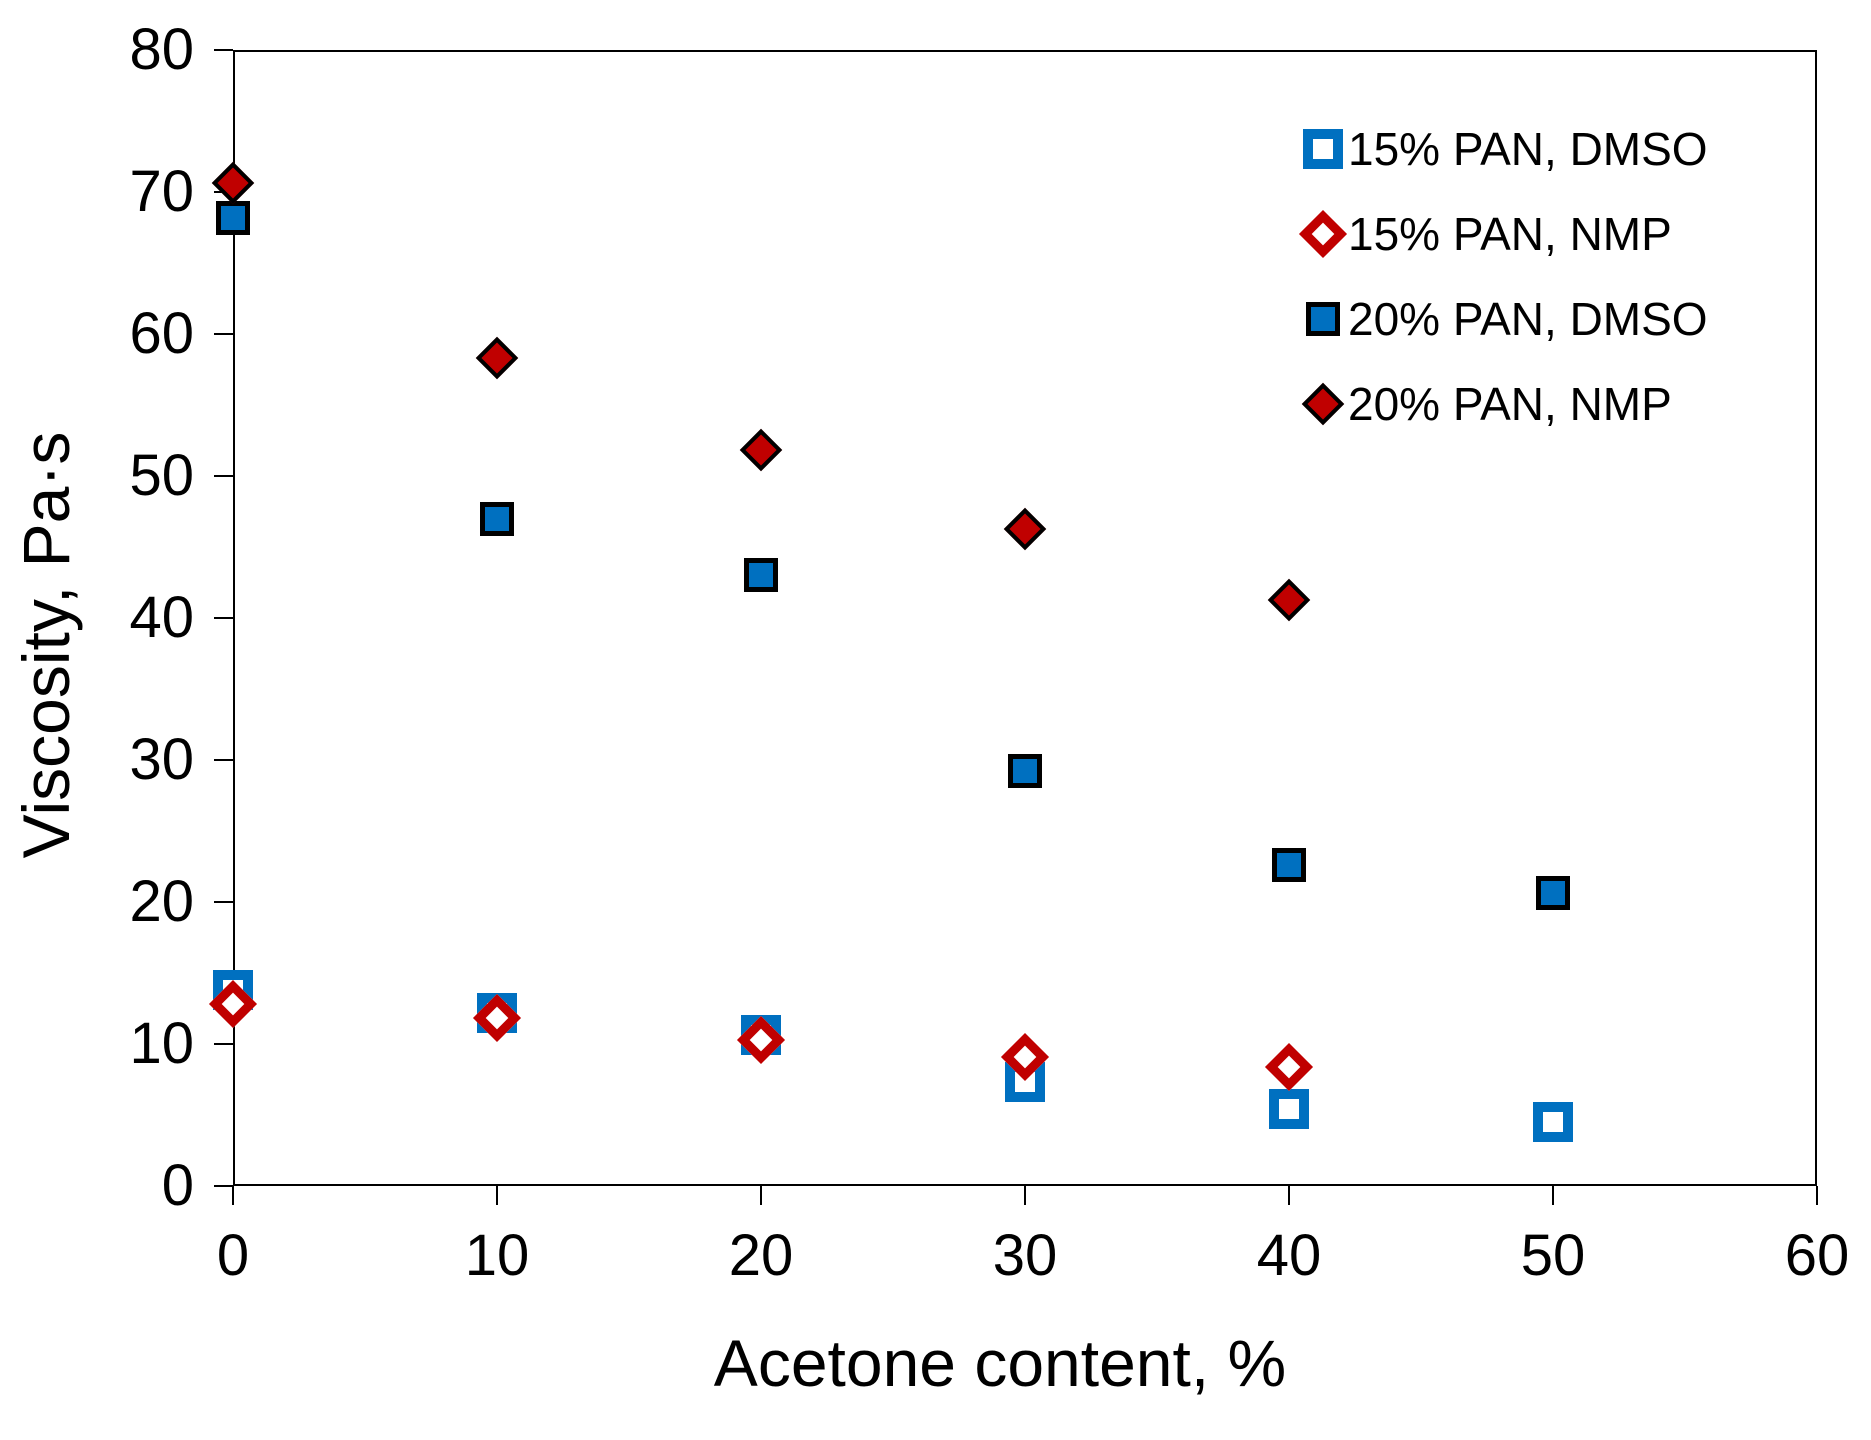  I want to click on legend-open-diamond-icon, so click(1323, 234).